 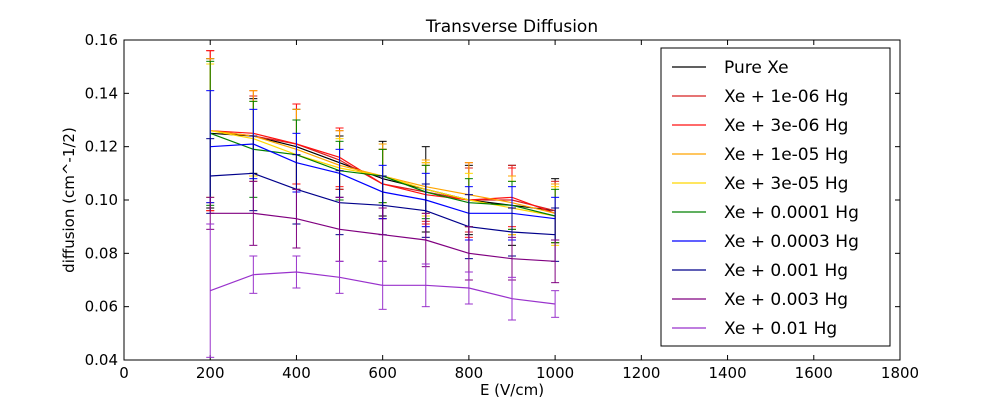 I want to click on legend-label: Xe + 3e-05 Hg, so click(x=786, y=184).